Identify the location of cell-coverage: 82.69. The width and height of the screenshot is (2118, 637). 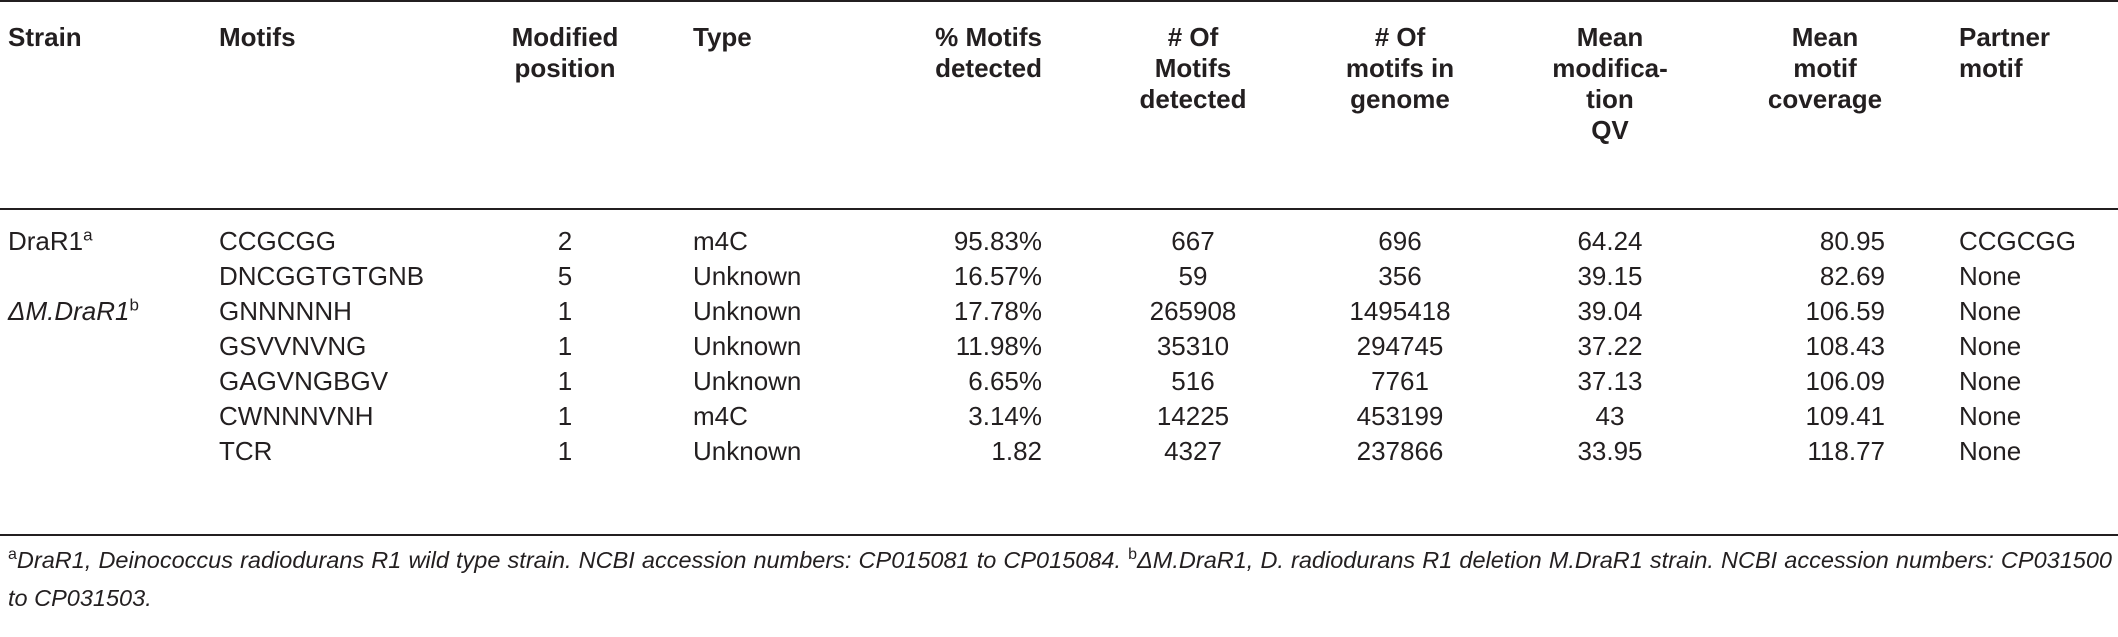
(1852, 276).